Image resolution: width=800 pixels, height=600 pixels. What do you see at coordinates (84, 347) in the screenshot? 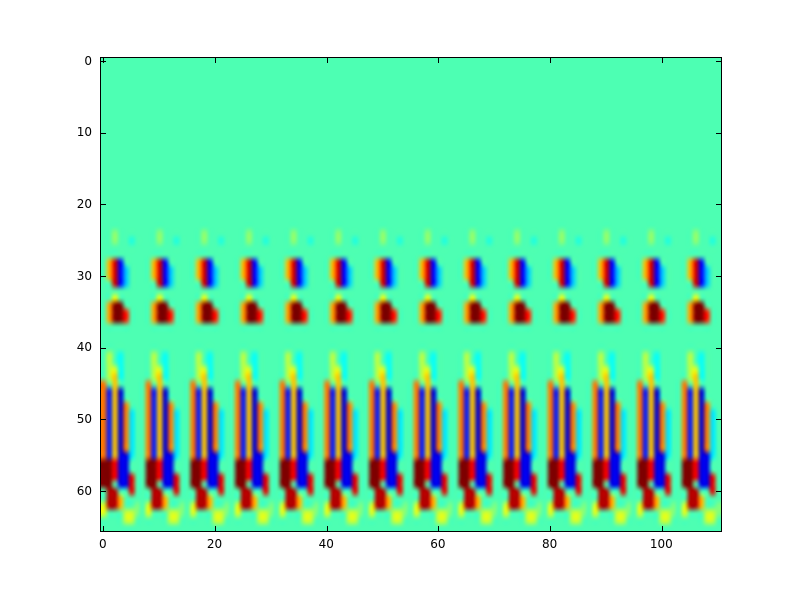
I see `y-tick-label: 40` at bounding box center [84, 347].